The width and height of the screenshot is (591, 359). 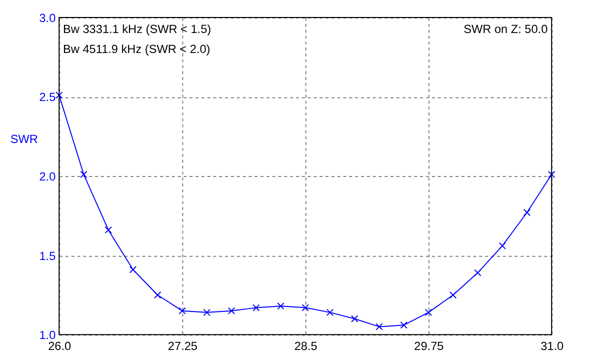 I want to click on y-tick-label: 2.0, so click(x=47, y=176).